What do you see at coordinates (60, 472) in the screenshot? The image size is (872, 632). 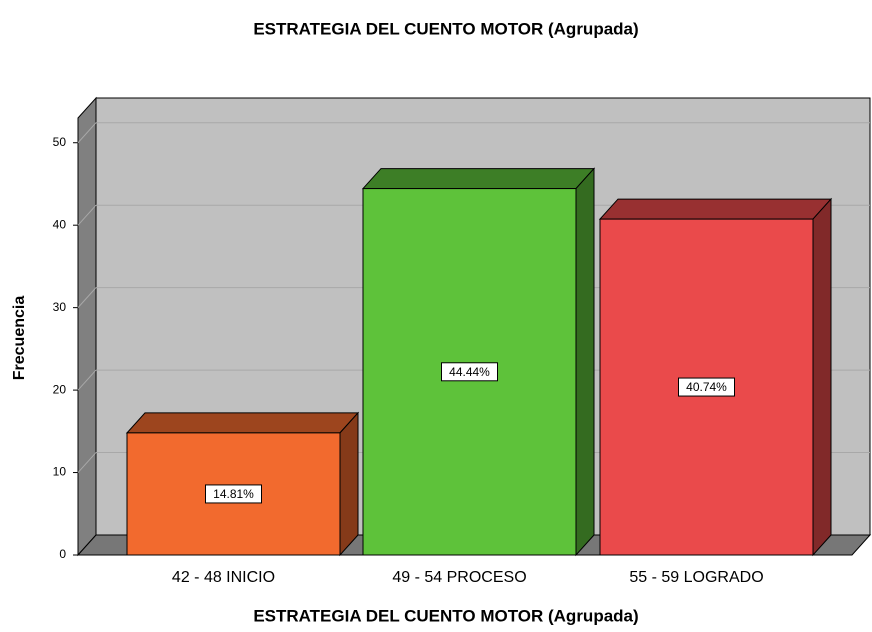 I see `y-tick-label: 10` at bounding box center [60, 472].